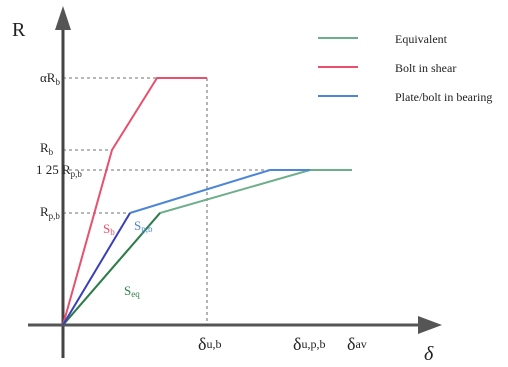  What do you see at coordinates (63, 18) in the screenshot?
I see `y-arrow` at bounding box center [63, 18].